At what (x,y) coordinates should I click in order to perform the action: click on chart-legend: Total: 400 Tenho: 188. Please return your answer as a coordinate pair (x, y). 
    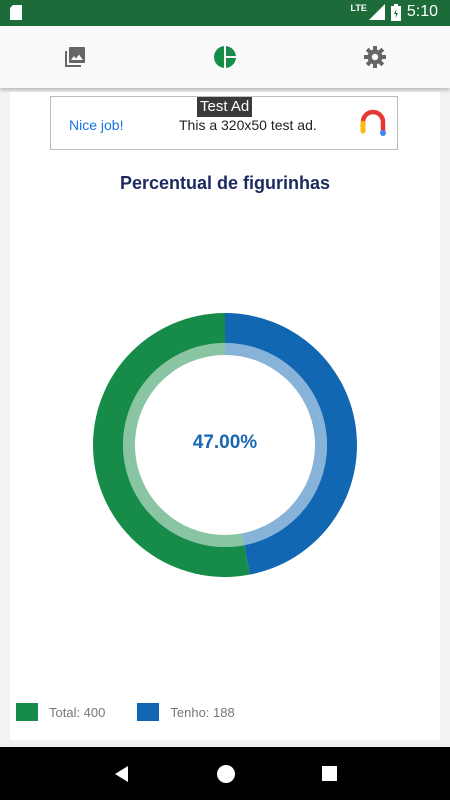
    Looking at the image, I should click on (141, 712).